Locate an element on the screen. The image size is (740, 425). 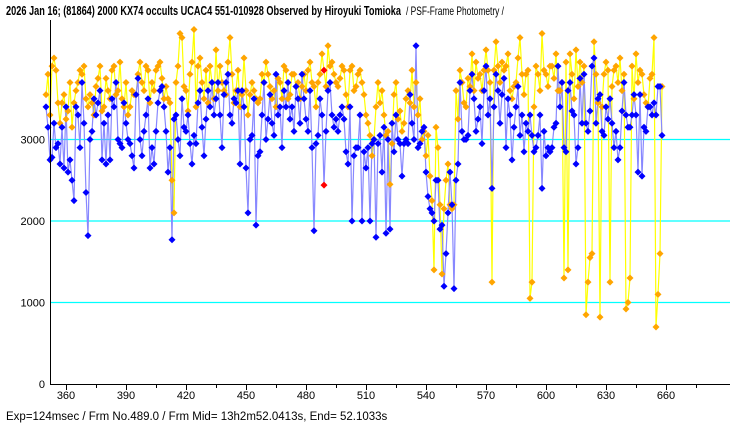
x-tick-label: 660 is located at coordinates (666, 396).